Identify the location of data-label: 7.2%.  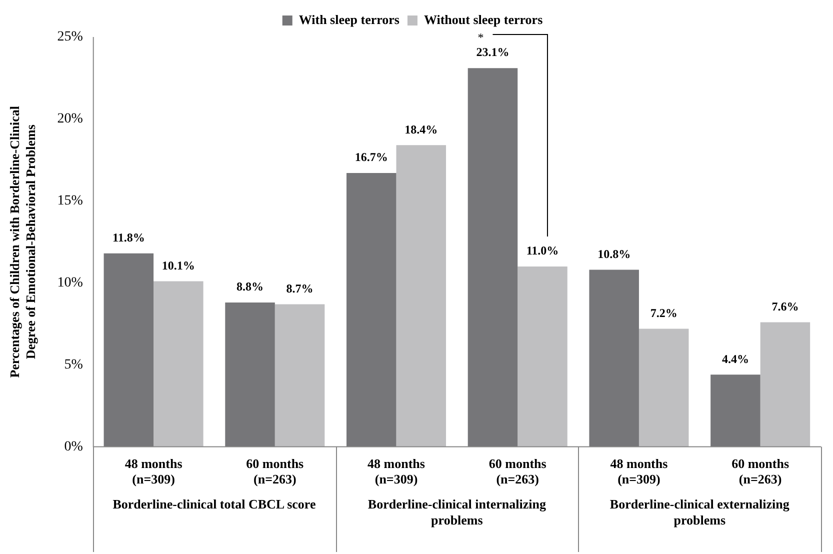
(664, 313).